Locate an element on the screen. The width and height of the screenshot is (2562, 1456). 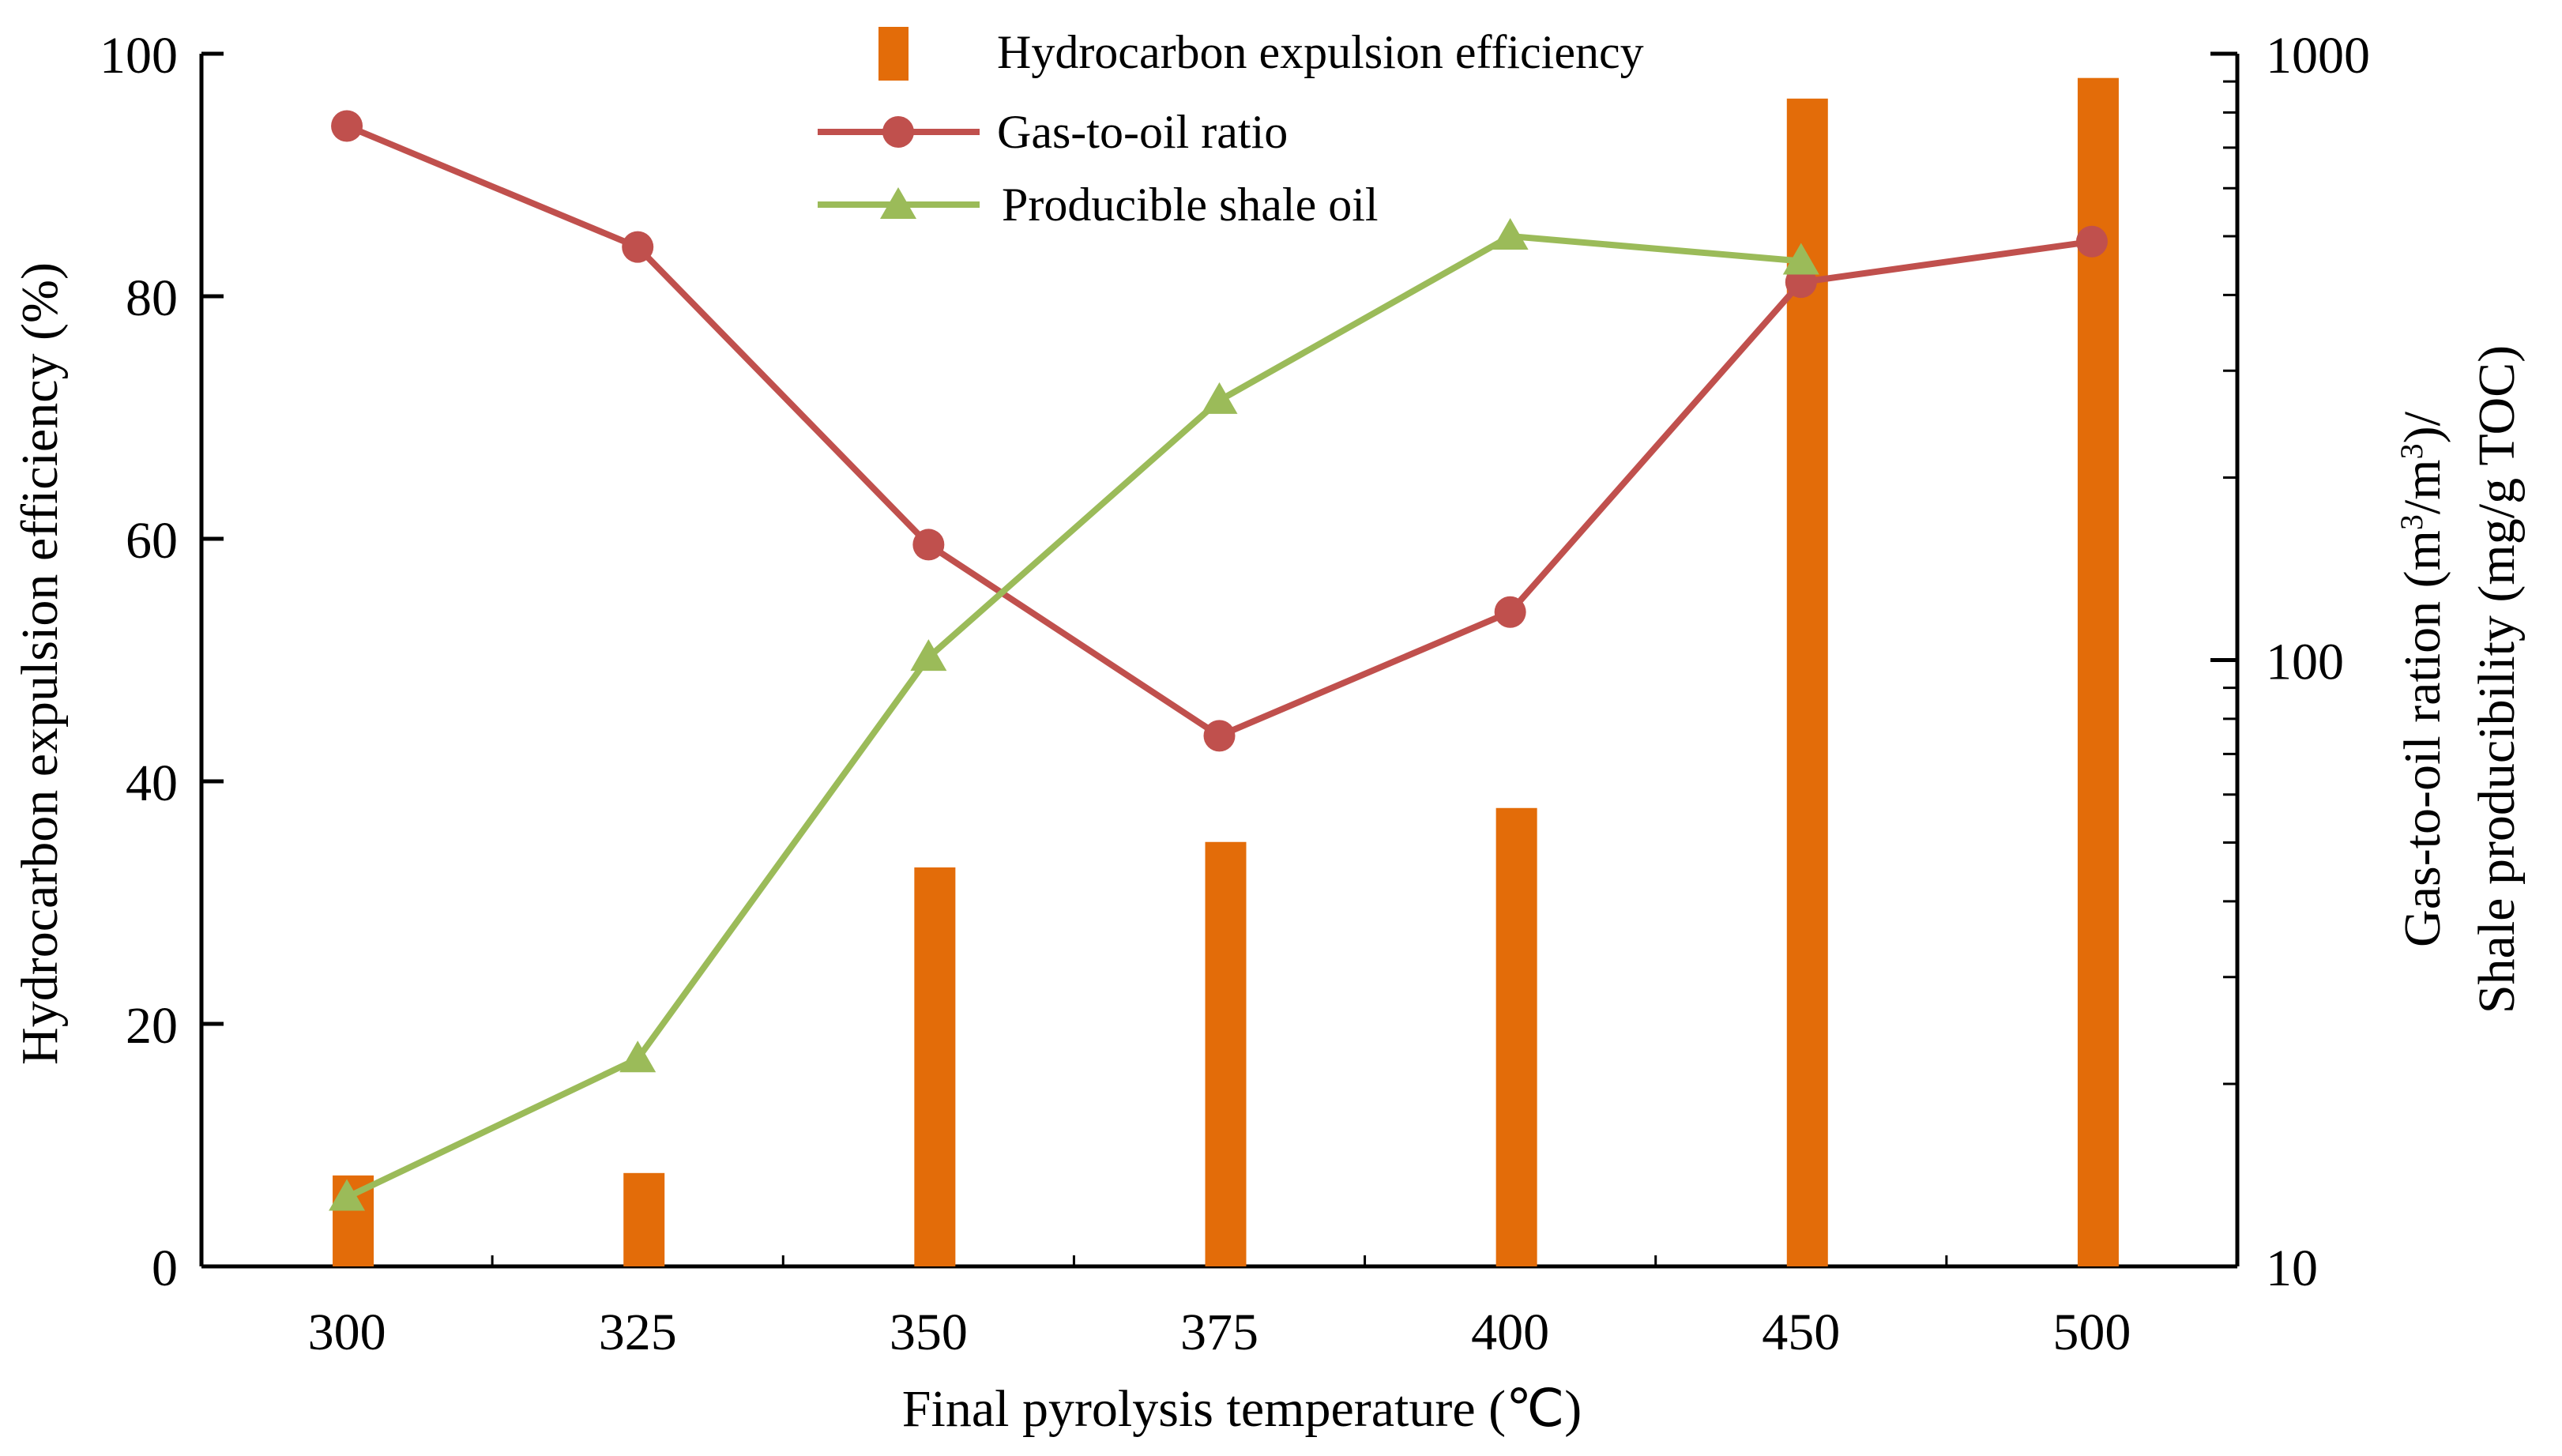
y-axis-right-title-part3: )/ is located at coordinates (2422, 427).